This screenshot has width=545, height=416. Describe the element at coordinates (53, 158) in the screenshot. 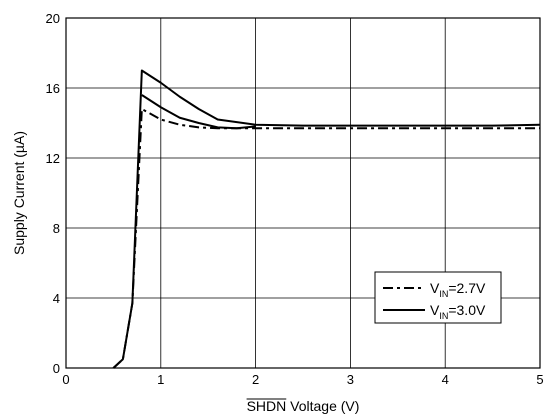

I see `y-tick-label: 12` at that location.